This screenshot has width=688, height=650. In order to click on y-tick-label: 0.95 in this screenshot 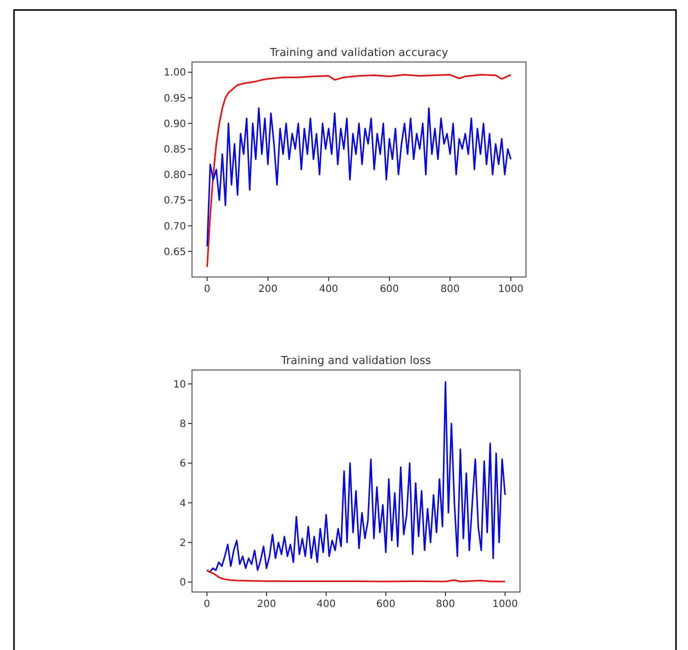, I will do `click(175, 98)`.